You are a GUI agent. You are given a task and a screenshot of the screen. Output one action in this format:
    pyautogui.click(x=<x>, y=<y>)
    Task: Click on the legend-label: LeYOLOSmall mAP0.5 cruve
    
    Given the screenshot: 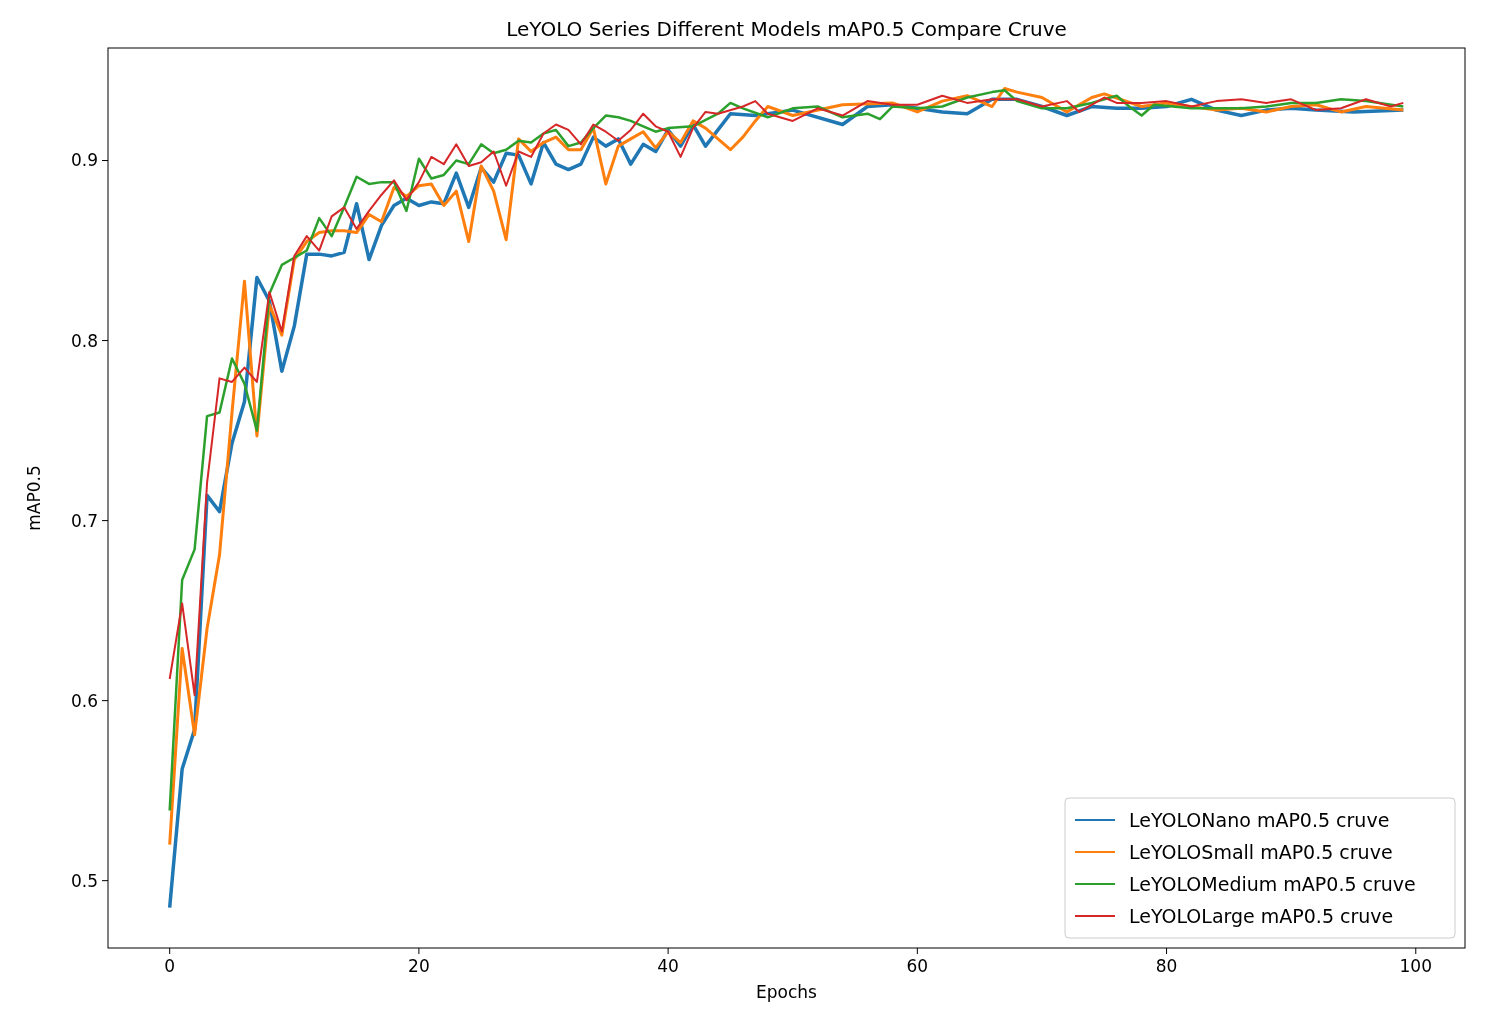 What is the action you would take?
    pyautogui.click(x=1261, y=851)
    